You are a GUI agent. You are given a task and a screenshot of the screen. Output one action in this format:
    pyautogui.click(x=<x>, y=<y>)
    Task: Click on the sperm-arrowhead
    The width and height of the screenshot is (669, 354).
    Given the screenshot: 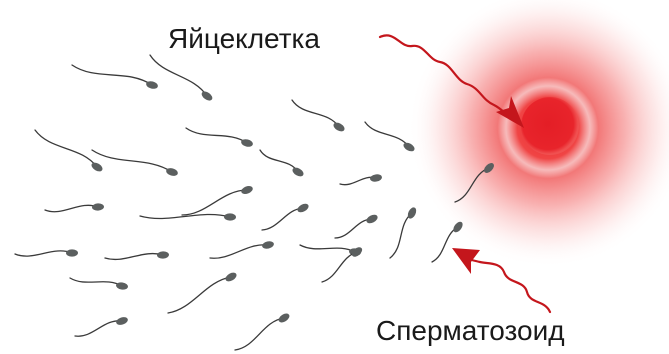 What is the action you would take?
    pyautogui.click(x=466, y=261)
    